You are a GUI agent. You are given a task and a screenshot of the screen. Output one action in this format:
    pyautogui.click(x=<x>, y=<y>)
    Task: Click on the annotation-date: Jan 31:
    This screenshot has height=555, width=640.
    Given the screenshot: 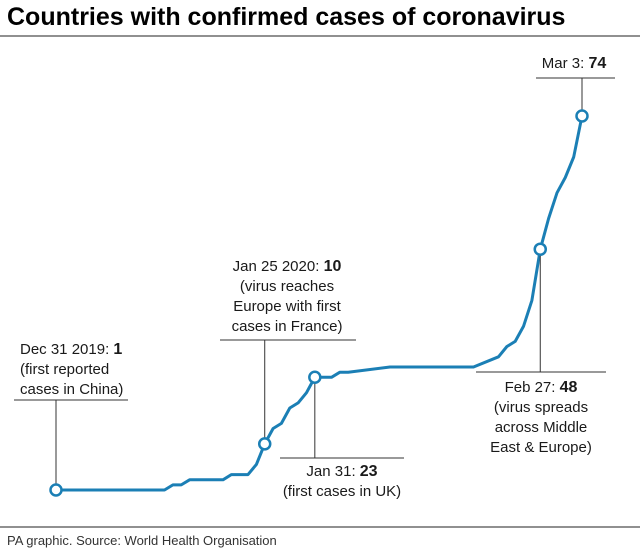 What is the action you would take?
    pyautogui.click(x=332, y=471)
    